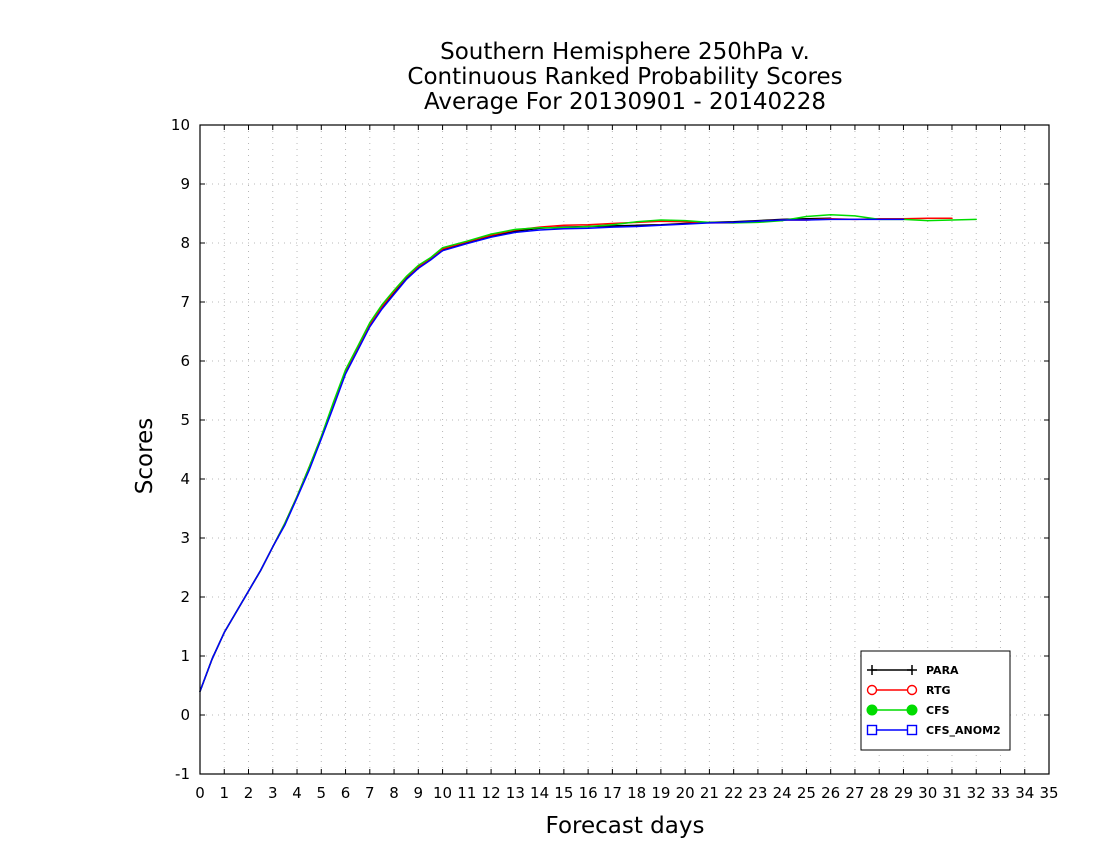 This screenshot has height=850, width=1100. What do you see at coordinates (879, 793) in the screenshot?
I see `x-tick-label: 28` at bounding box center [879, 793].